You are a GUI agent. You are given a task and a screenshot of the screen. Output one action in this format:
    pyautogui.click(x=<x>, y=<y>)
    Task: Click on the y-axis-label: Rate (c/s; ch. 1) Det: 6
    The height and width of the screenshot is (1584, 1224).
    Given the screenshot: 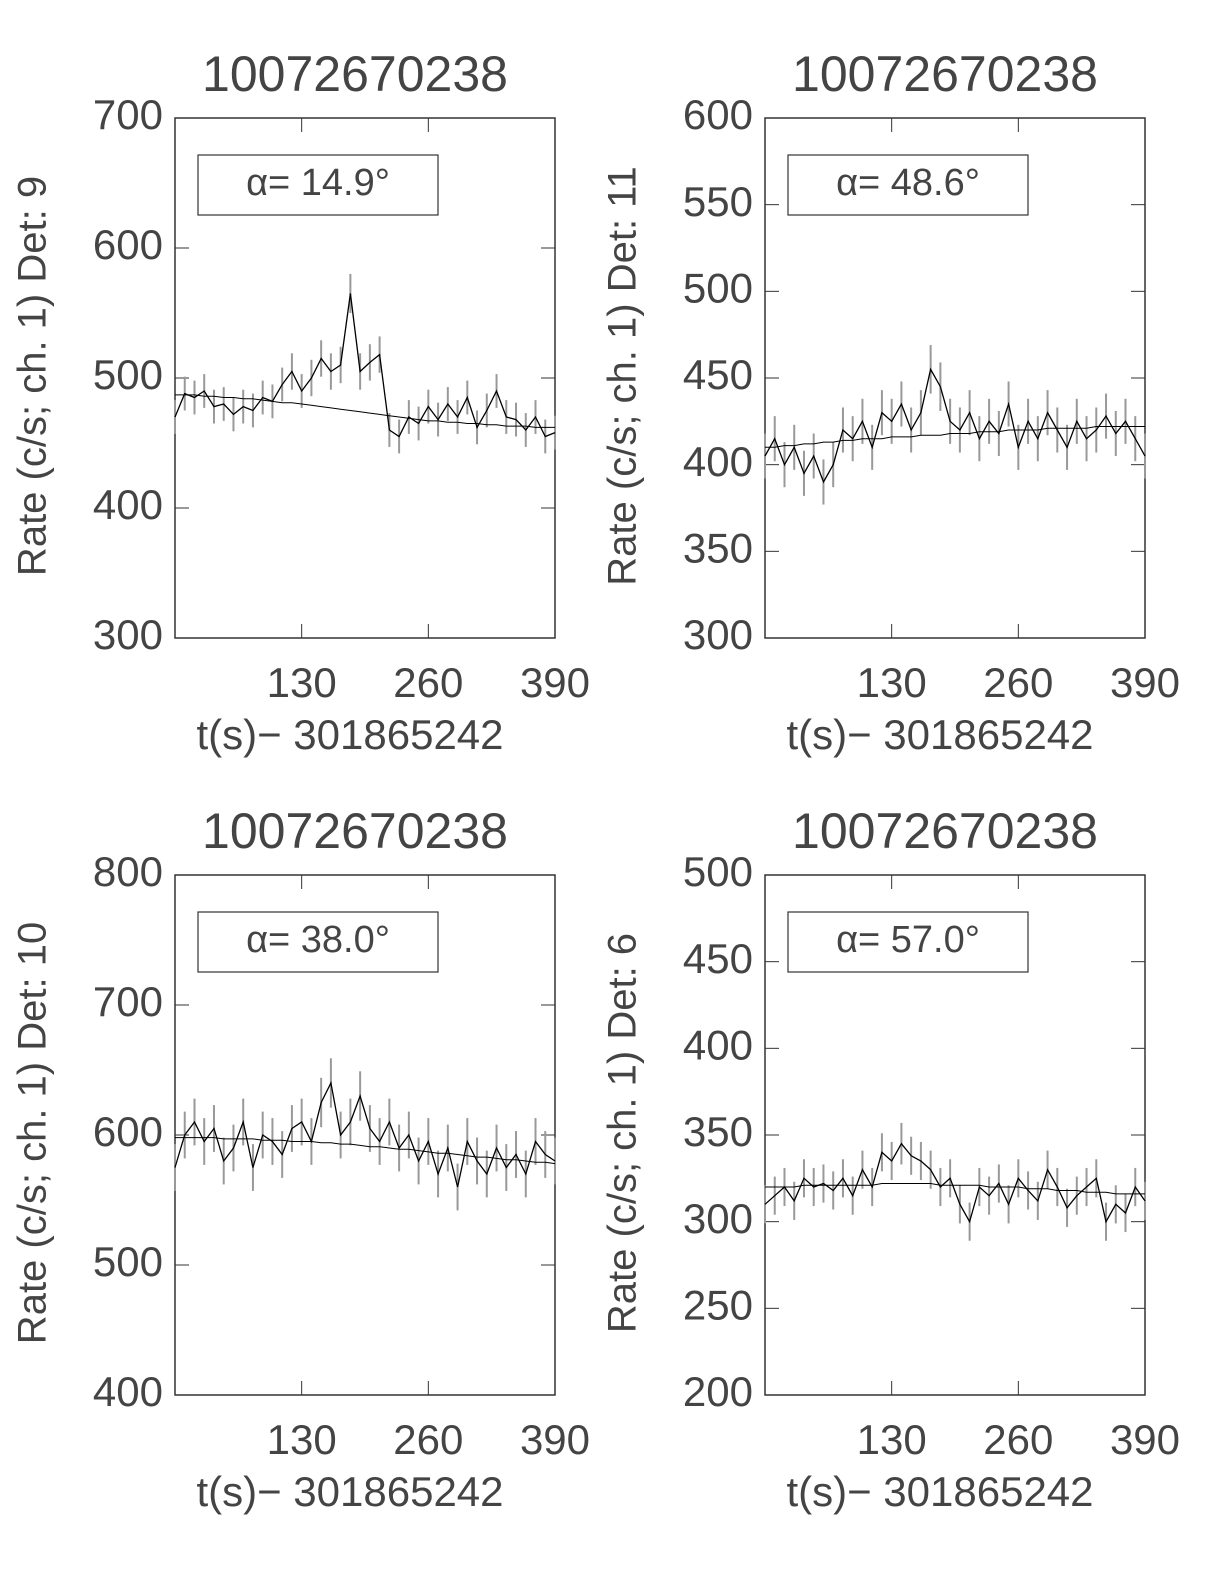 What is the action you would take?
    pyautogui.click(x=623, y=1133)
    